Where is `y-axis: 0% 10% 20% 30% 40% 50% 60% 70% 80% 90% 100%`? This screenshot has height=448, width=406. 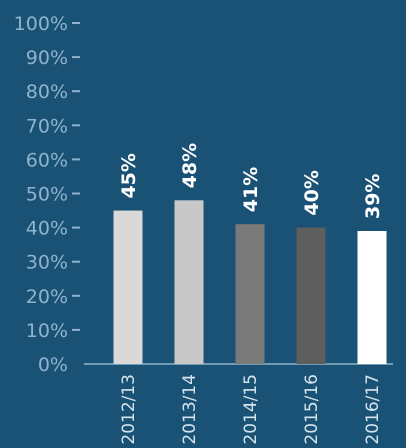
y-axis: 0% 10% 20% 30% 40% 50% 60% 70% 80% 90% 100% is located at coordinates (47, 194).